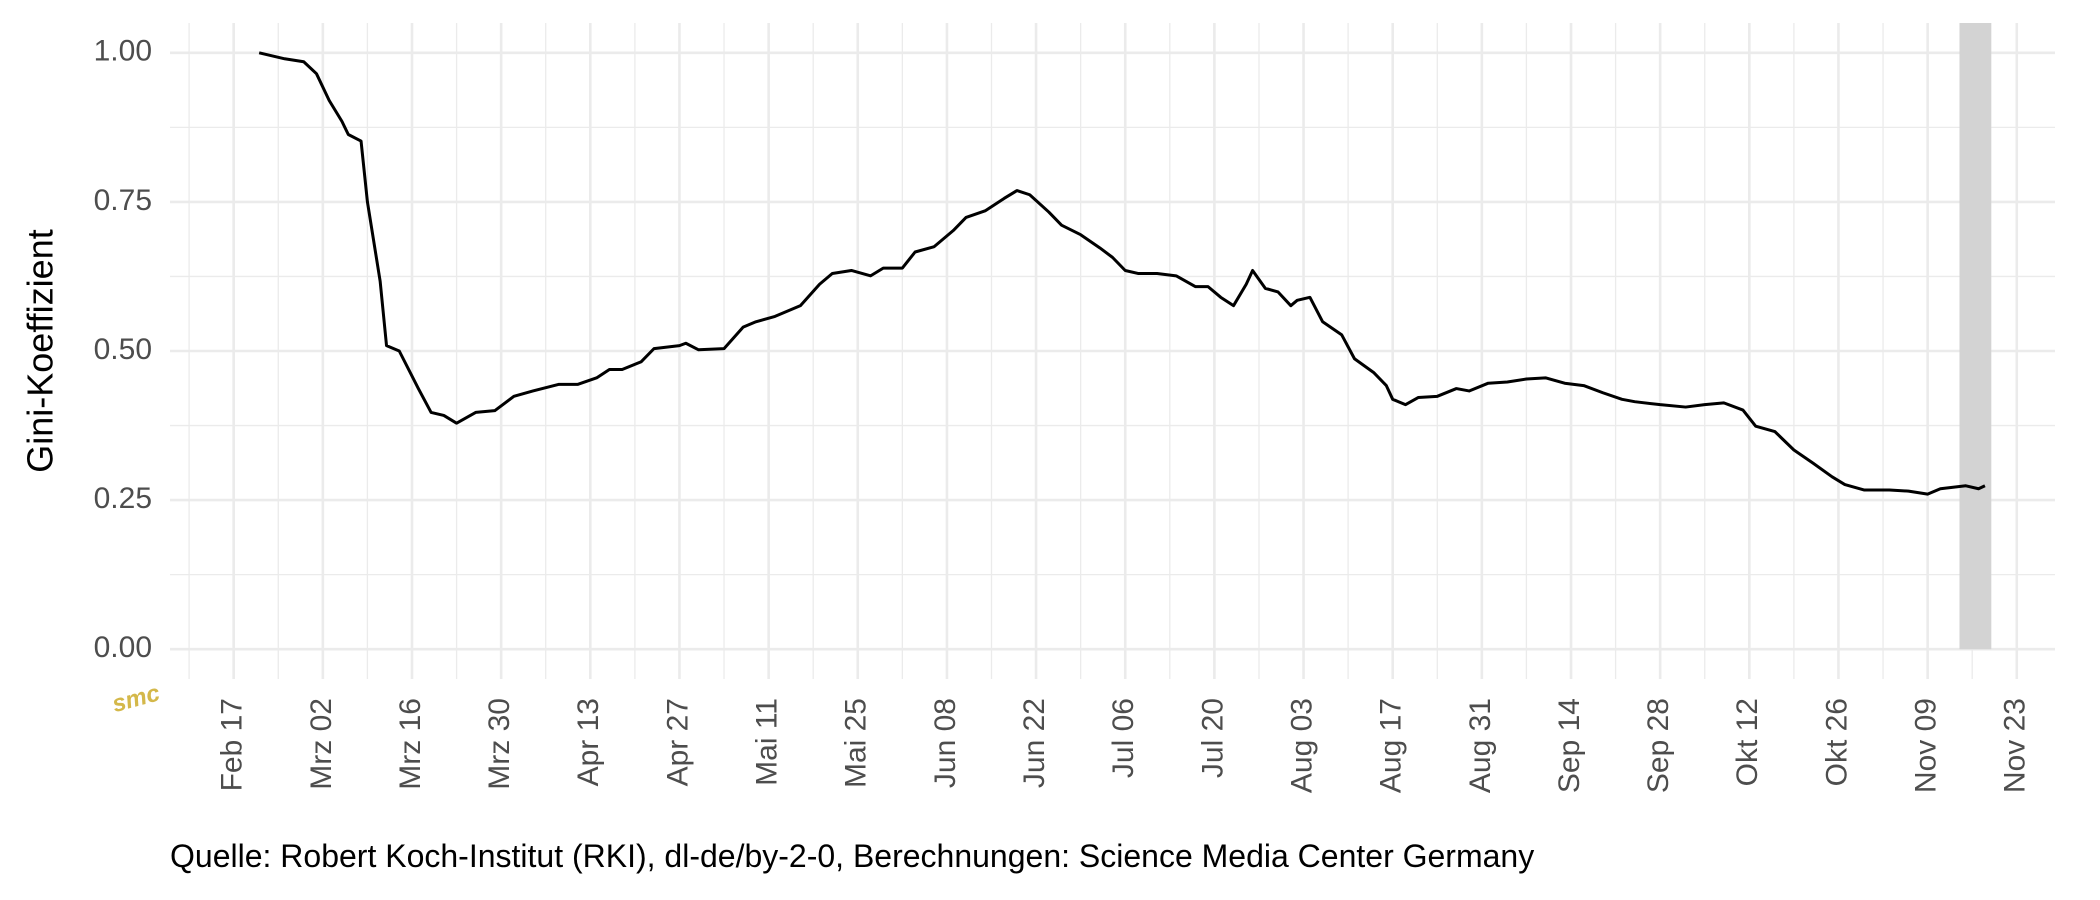 This screenshot has height=900, width=2100. I want to click on x-tick-label: Sep 28, so click(1658, 745).